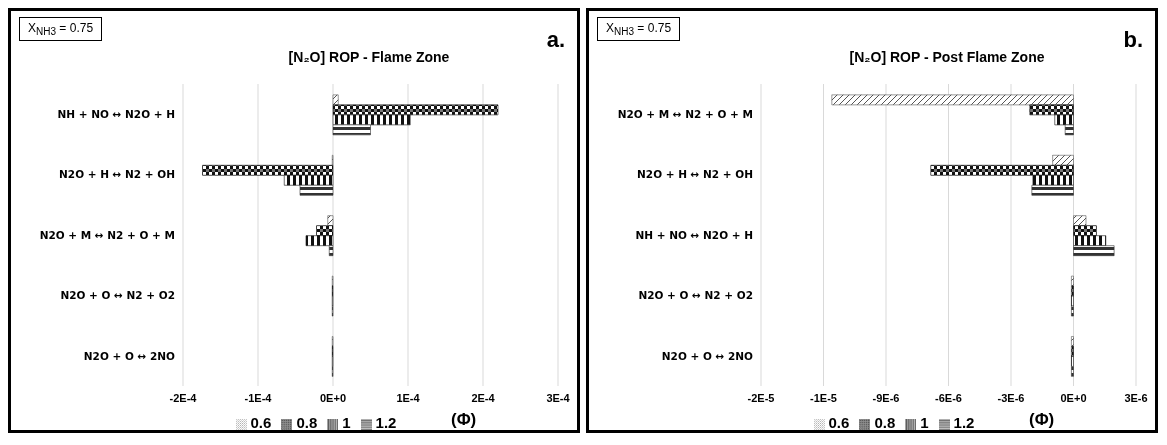  What do you see at coordinates (823, 397) in the screenshot?
I see `x-tick-label: -1E-5` at bounding box center [823, 397].